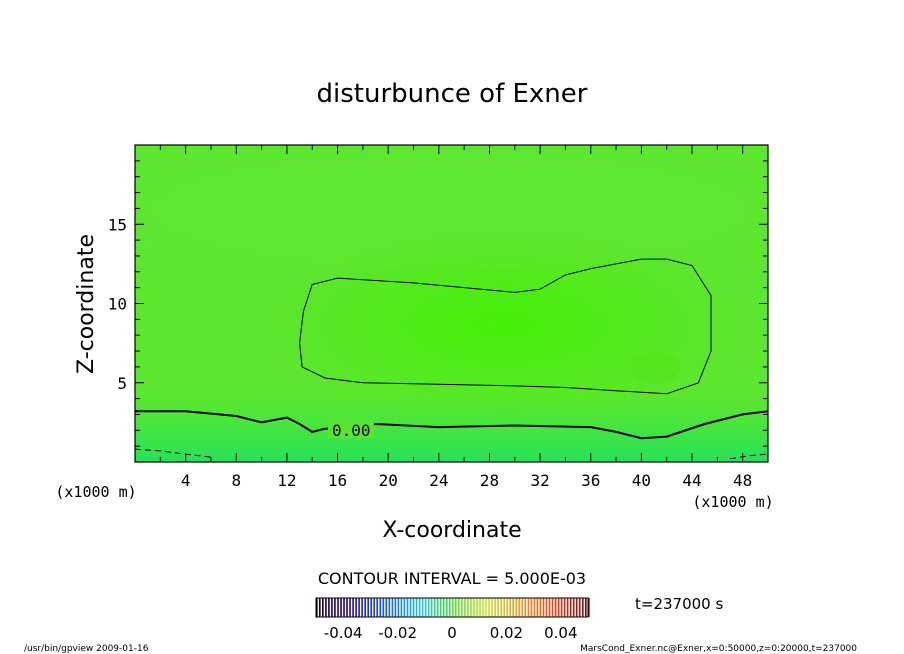  Describe the element at coordinates (337, 480) in the screenshot. I see `x-tick-label-3: 16` at that location.